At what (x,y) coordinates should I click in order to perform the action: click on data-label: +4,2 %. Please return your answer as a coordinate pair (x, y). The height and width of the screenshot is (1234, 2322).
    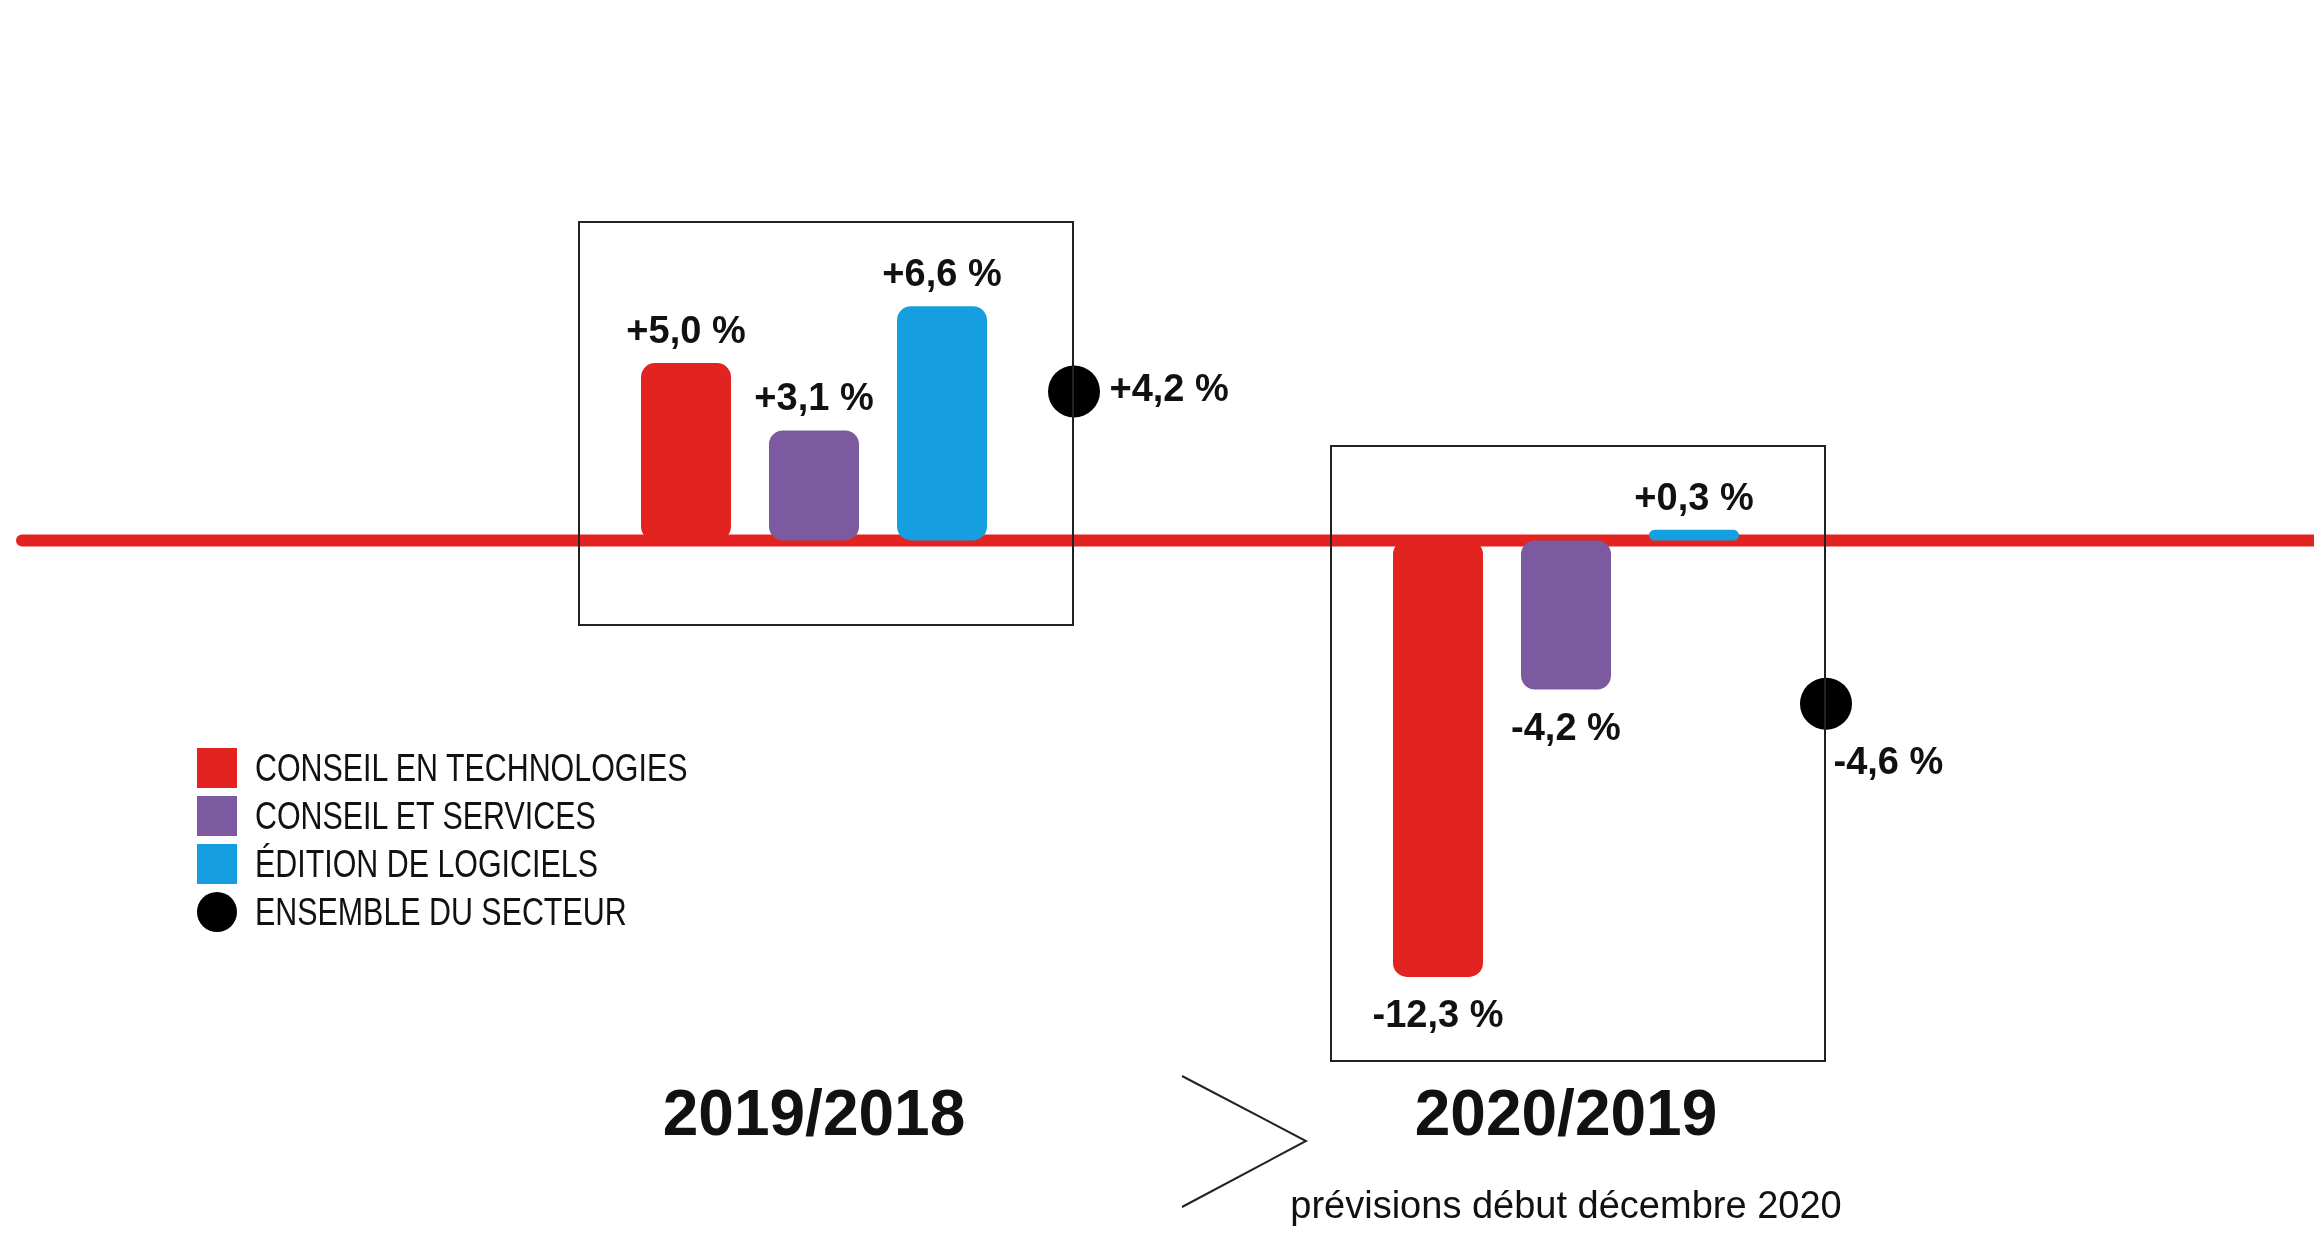
    Looking at the image, I should click on (1169, 387).